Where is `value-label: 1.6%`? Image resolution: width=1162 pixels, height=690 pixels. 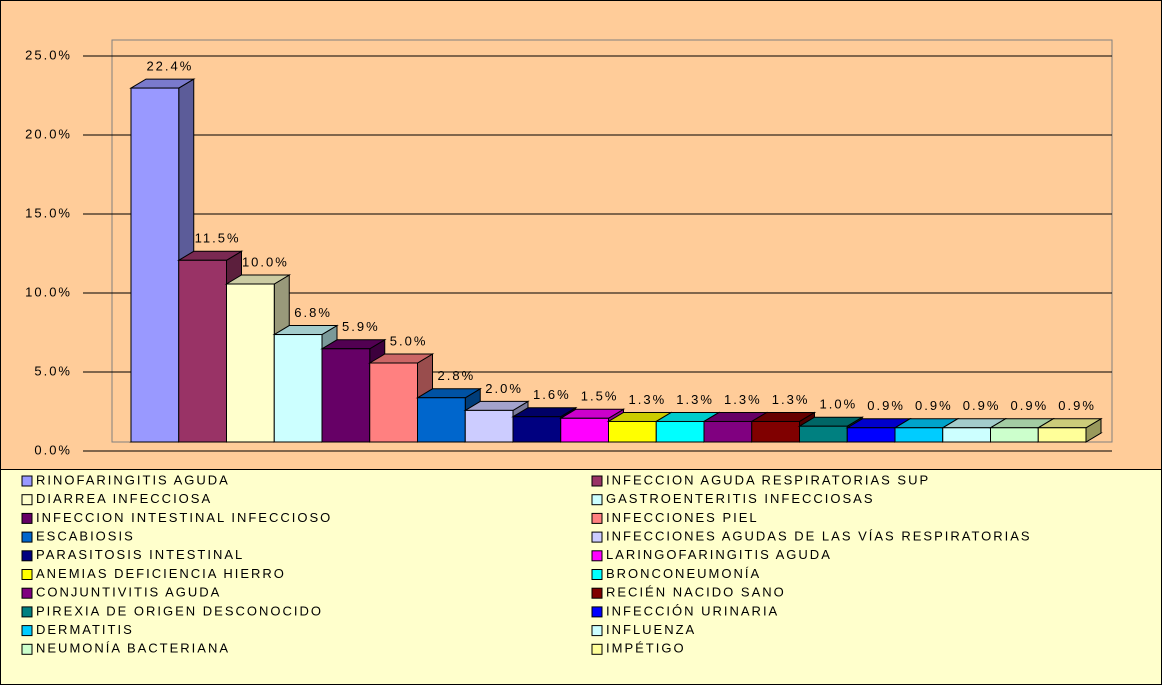
value-label: 1.6% is located at coordinates (552, 394).